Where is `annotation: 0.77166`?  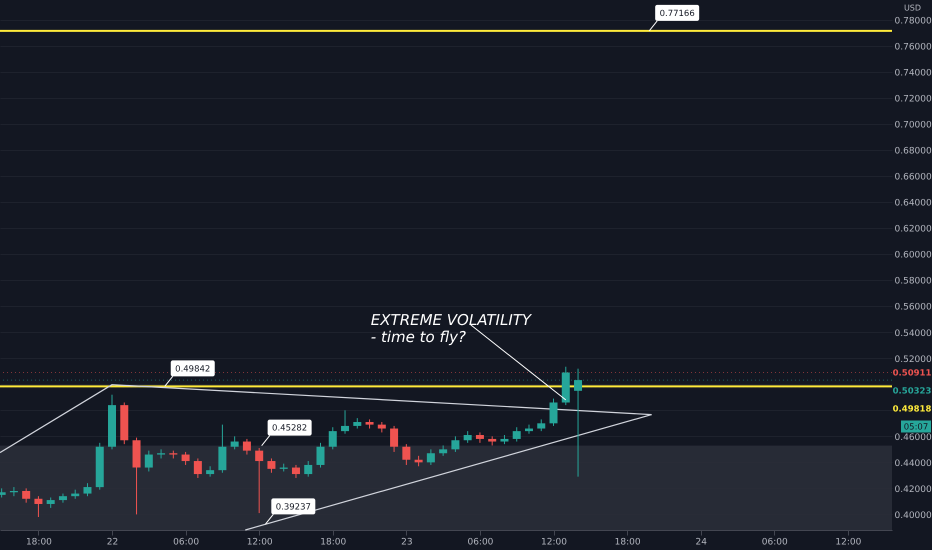
annotation: 0.77166 is located at coordinates (677, 13).